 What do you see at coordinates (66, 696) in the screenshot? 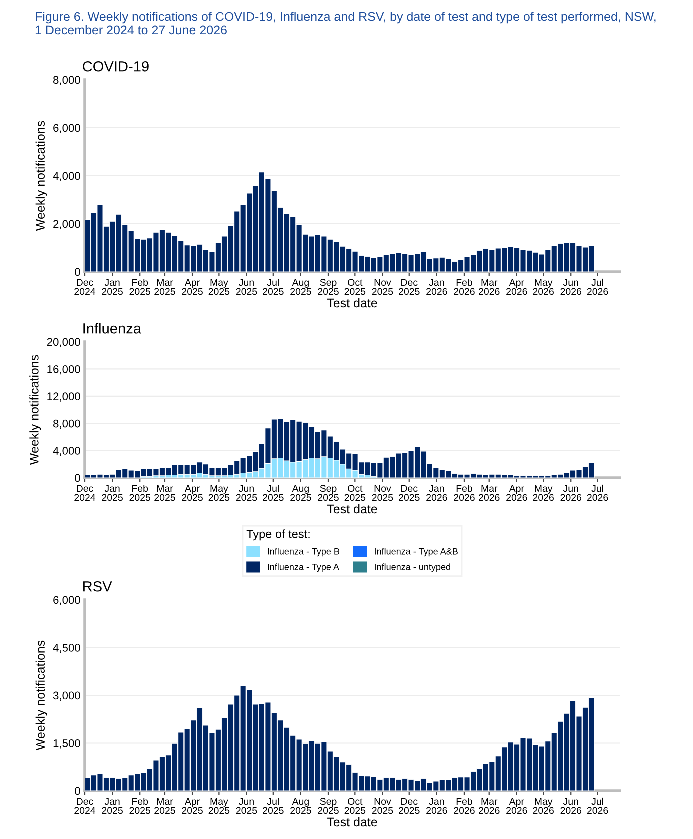
I see `y-tick-label: 3,000` at bounding box center [66, 696].